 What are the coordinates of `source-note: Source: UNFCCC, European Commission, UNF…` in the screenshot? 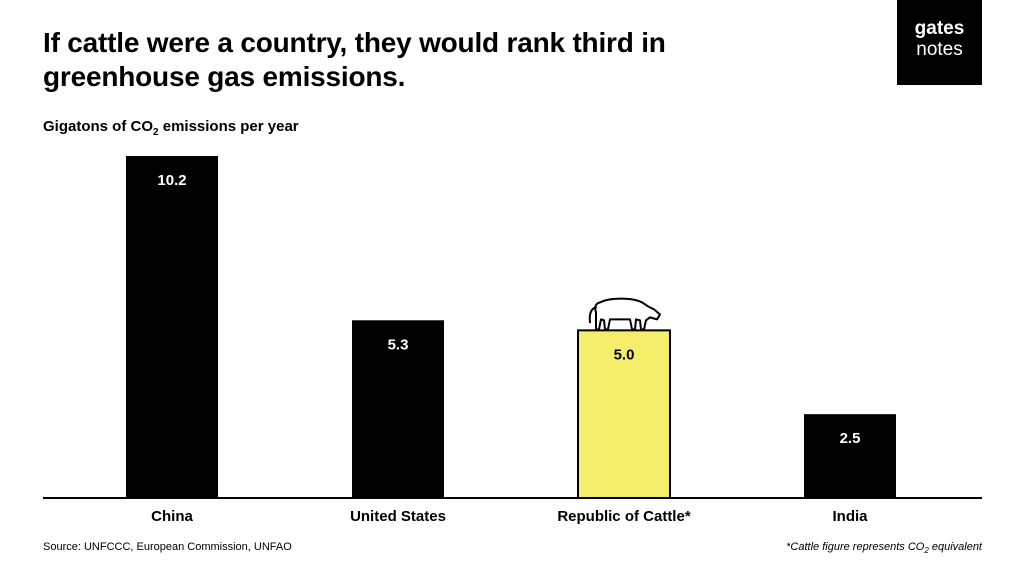 It's located at (167, 547).